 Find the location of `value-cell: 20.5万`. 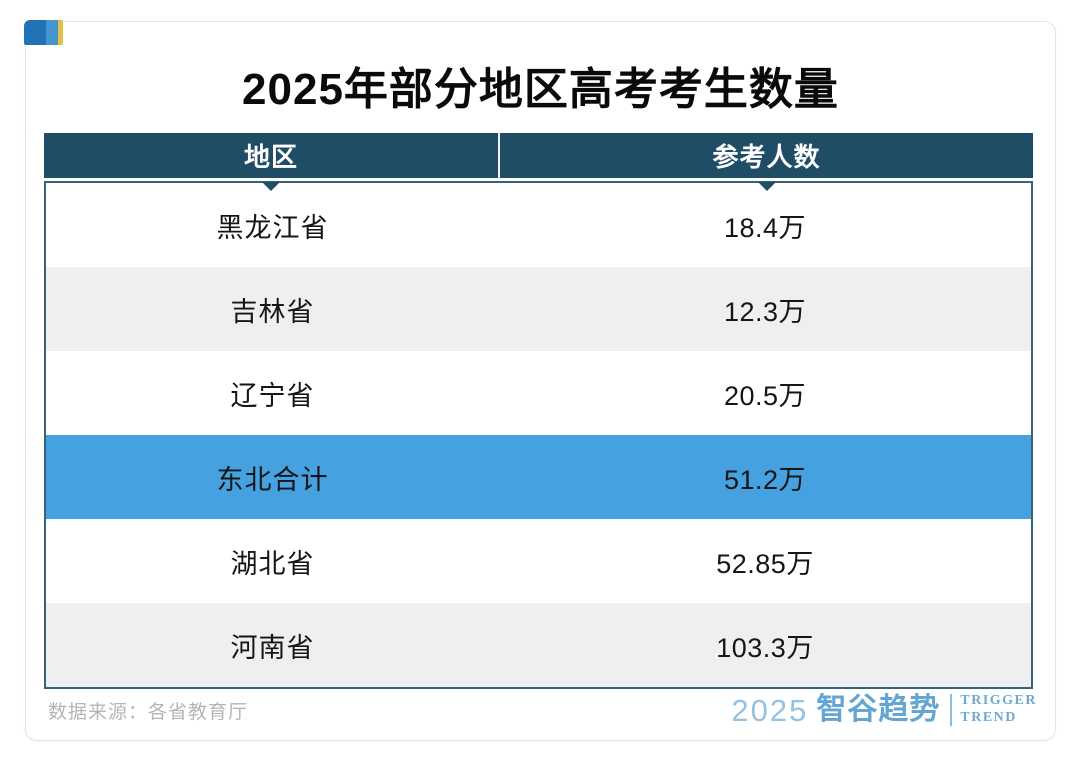

value-cell: 20.5万 is located at coordinates (765, 395).